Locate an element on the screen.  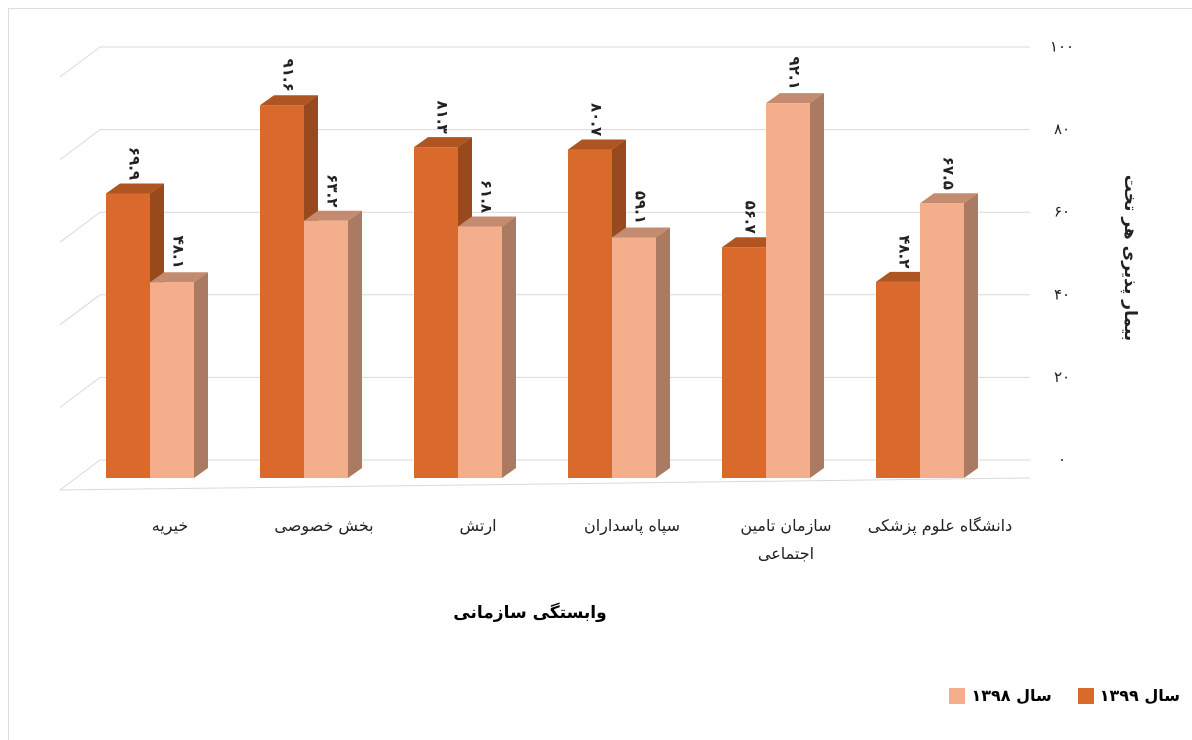
y-tick-label: ۱۰۰ is located at coordinates (1062, 47).